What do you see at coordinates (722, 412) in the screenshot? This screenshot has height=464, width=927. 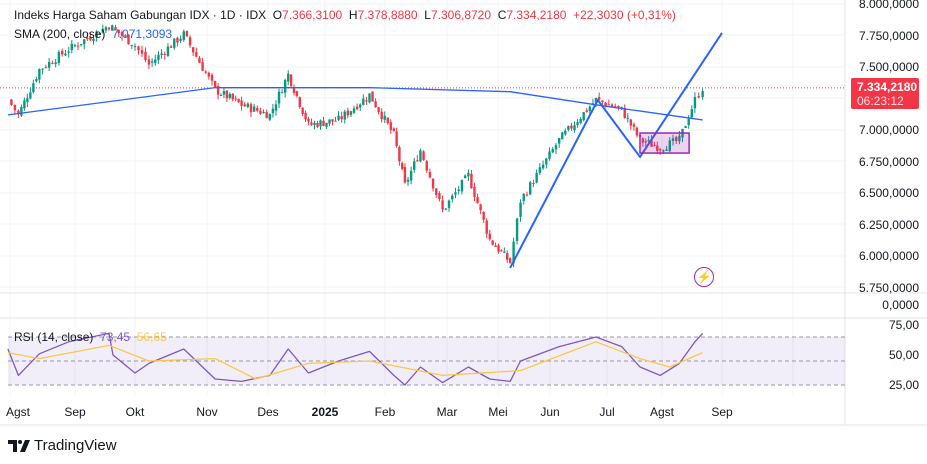 I see `time-axis-label: Sep` at bounding box center [722, 412].